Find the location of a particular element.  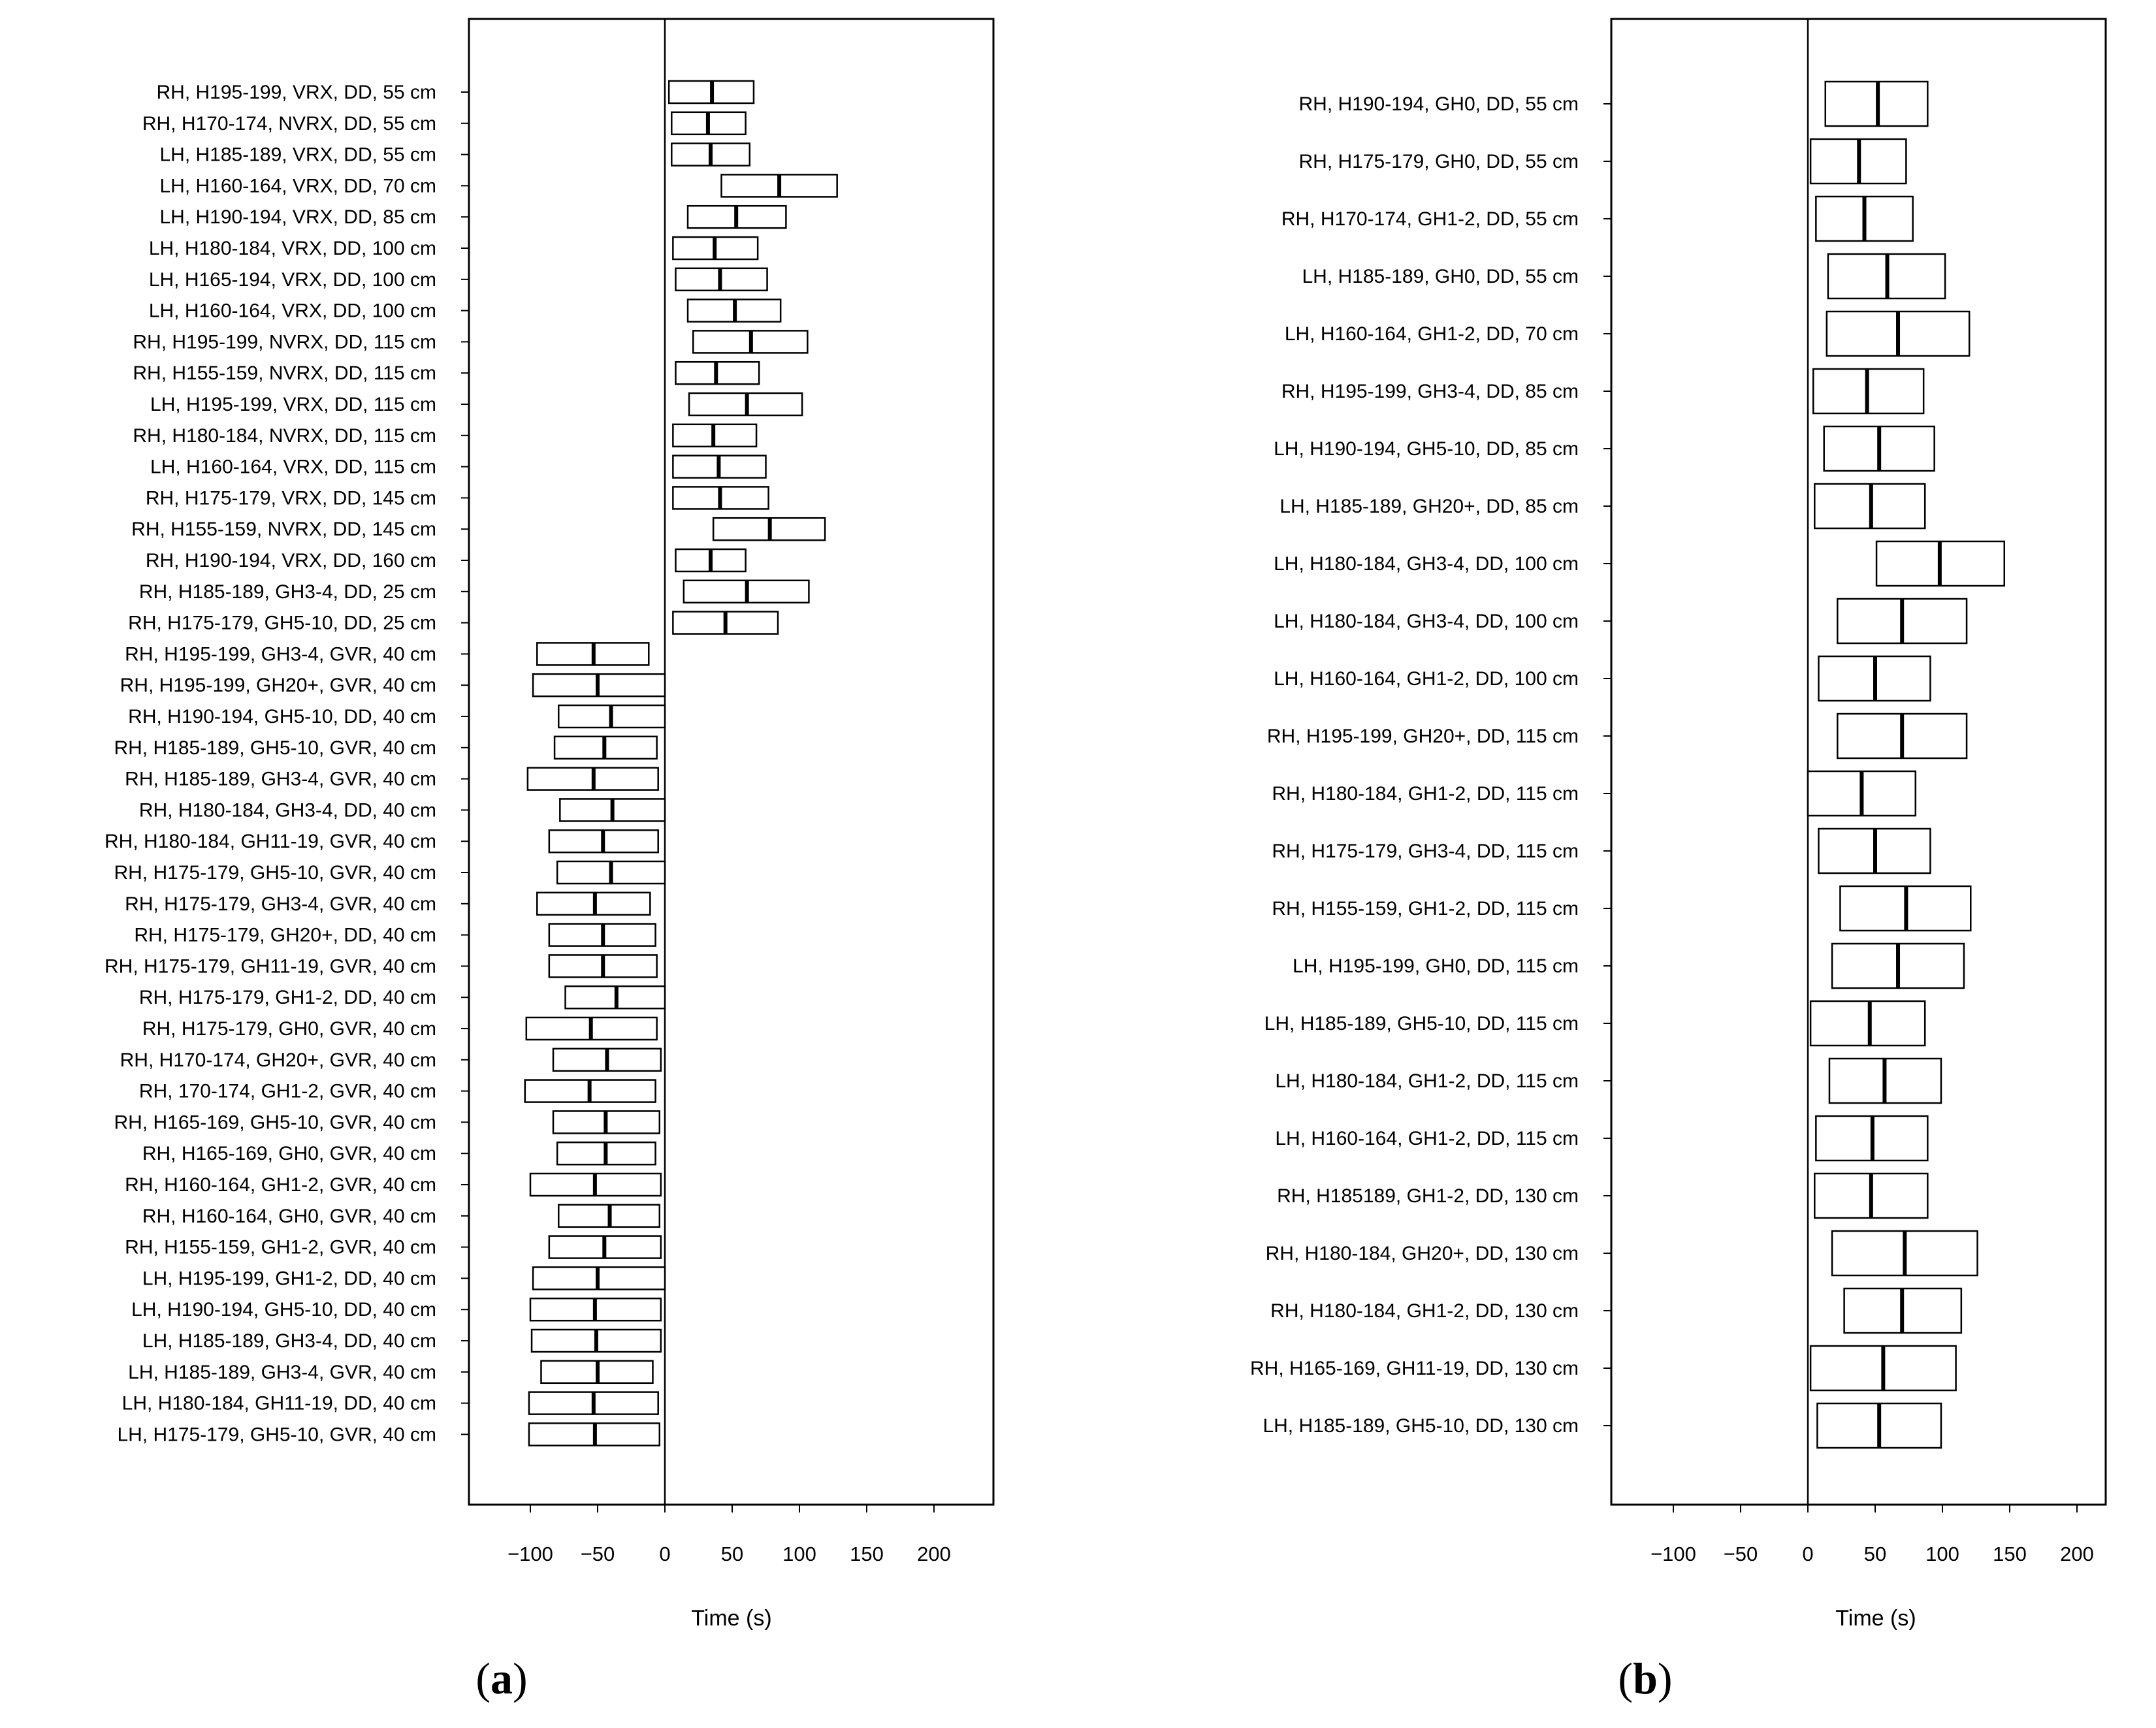

chart-b-category-label: RH, H155-159, GH1-2, DD, 115 cm is located at coordinates (1426, 909).